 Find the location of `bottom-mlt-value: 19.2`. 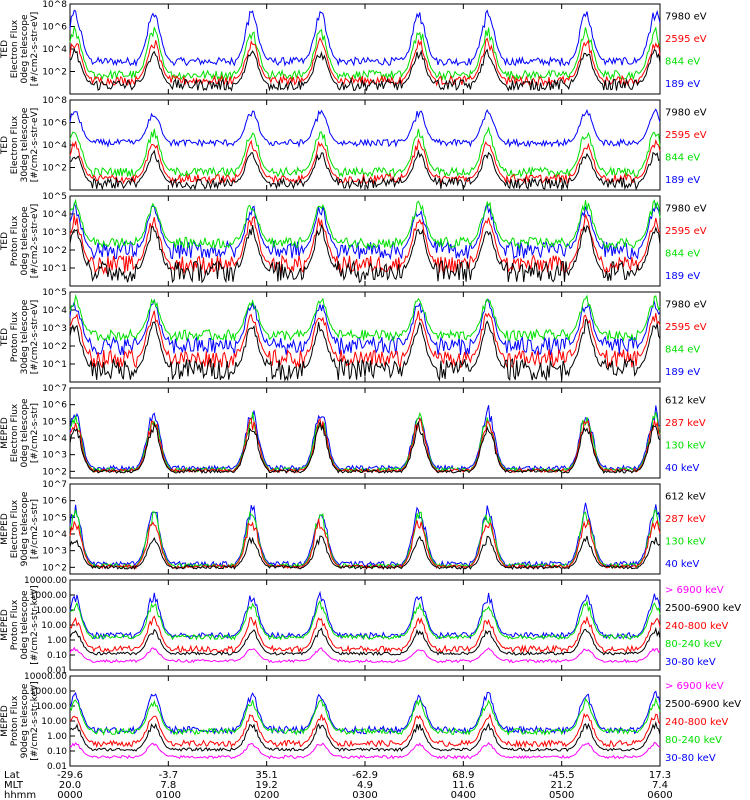

bottom-mlt-value: 19.2 is located at coordinates (267, 785).